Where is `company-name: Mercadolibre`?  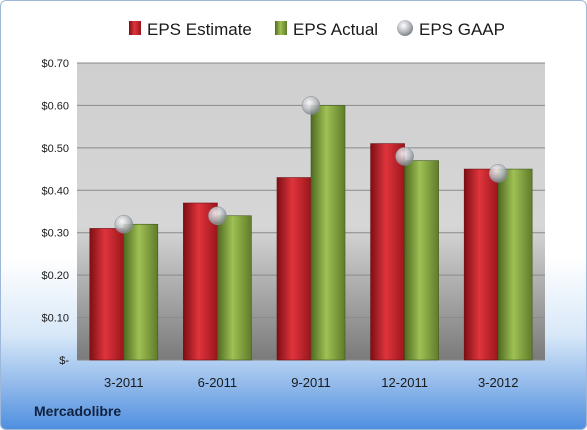 company-name: Mercadolibre is located at coordinates (77, 411).